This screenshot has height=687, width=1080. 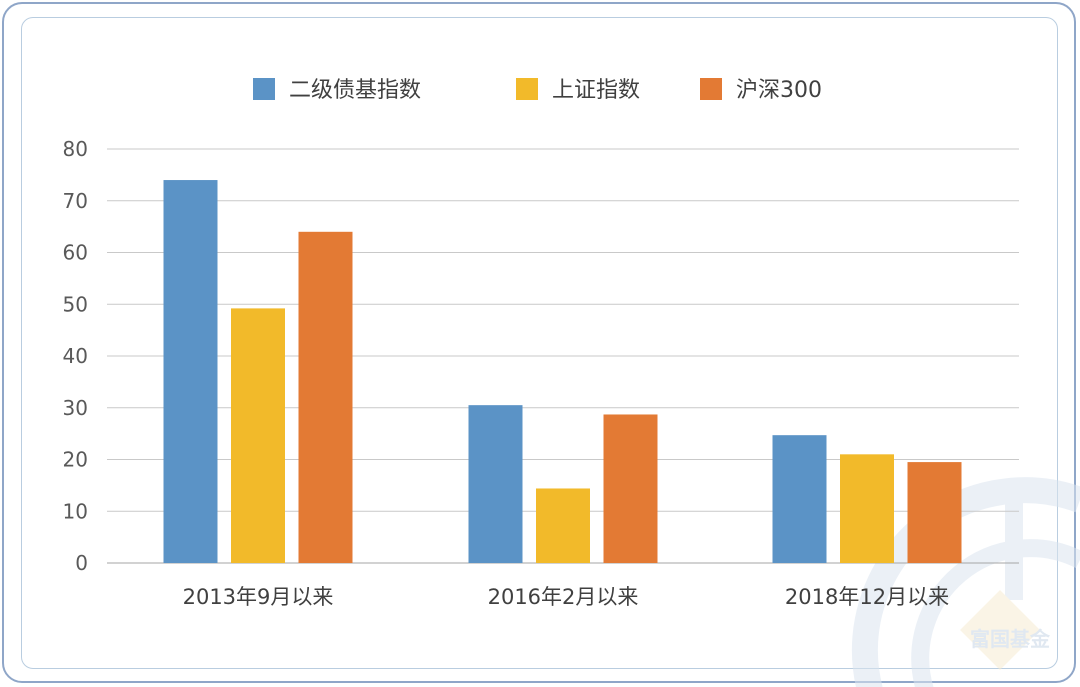 I want to click on y-tick-label: 20, so click(x=75, y=460).